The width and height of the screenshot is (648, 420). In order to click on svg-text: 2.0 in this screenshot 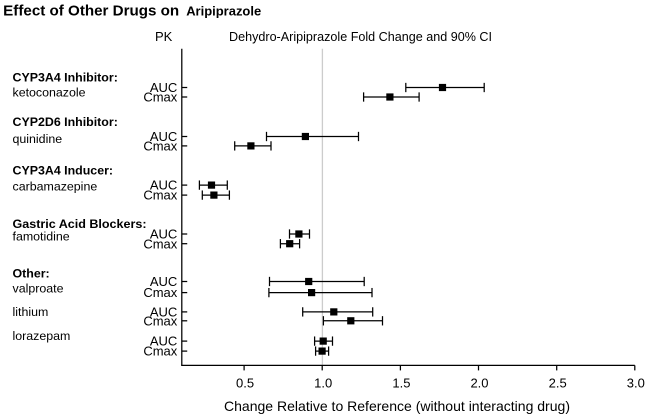, I will do `click(479, 382)`.